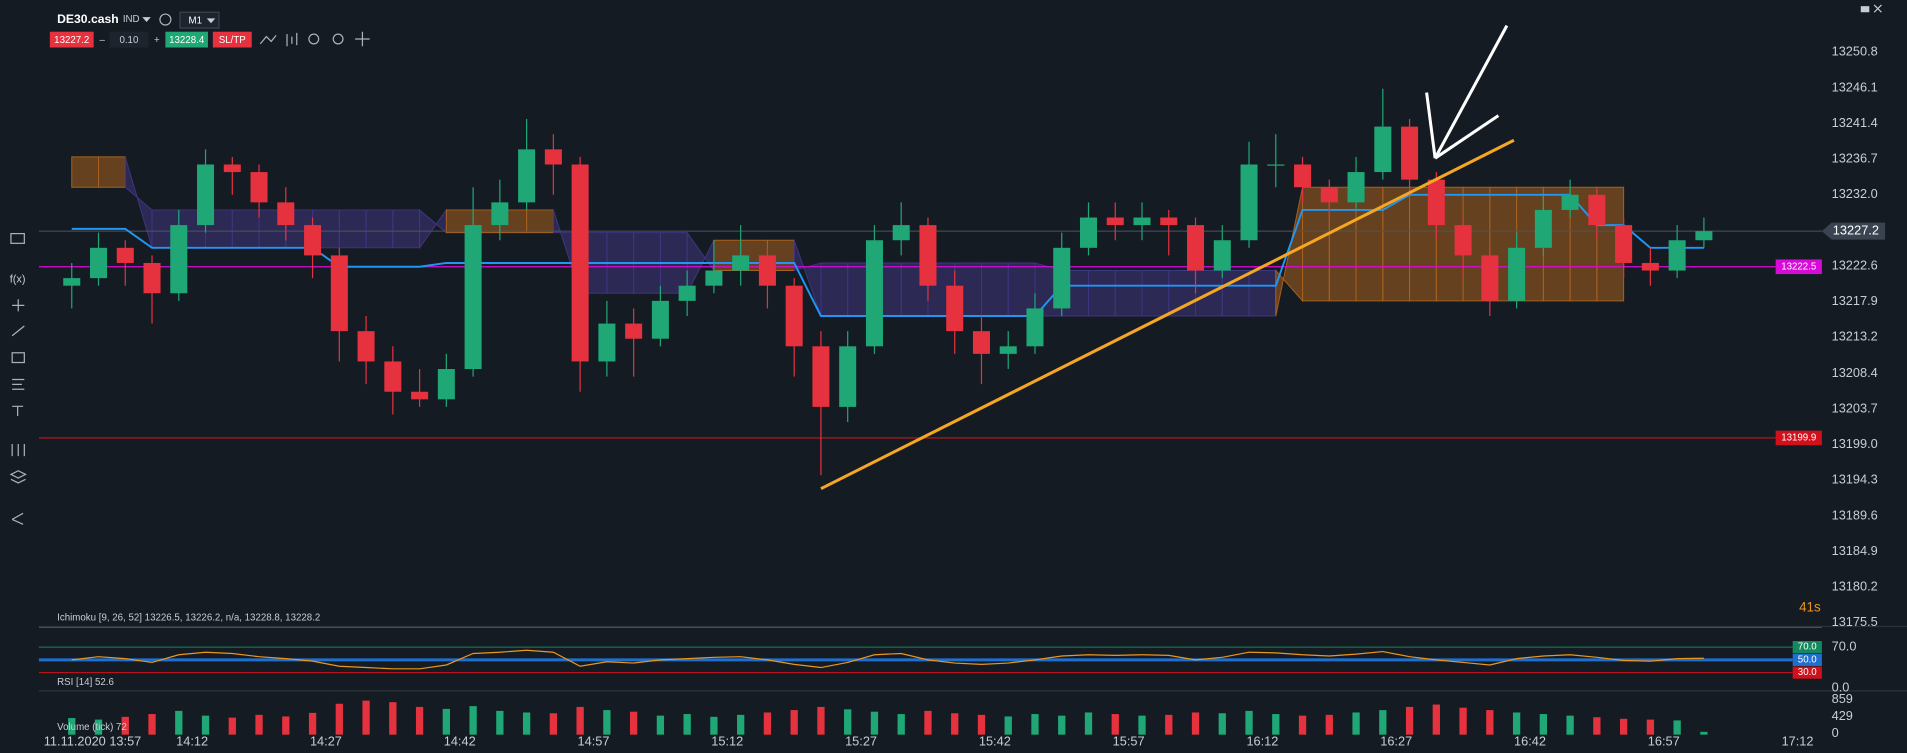  Describe the element at coordinates (1865, 9) in the screenshot. I see `maximize` at that location.